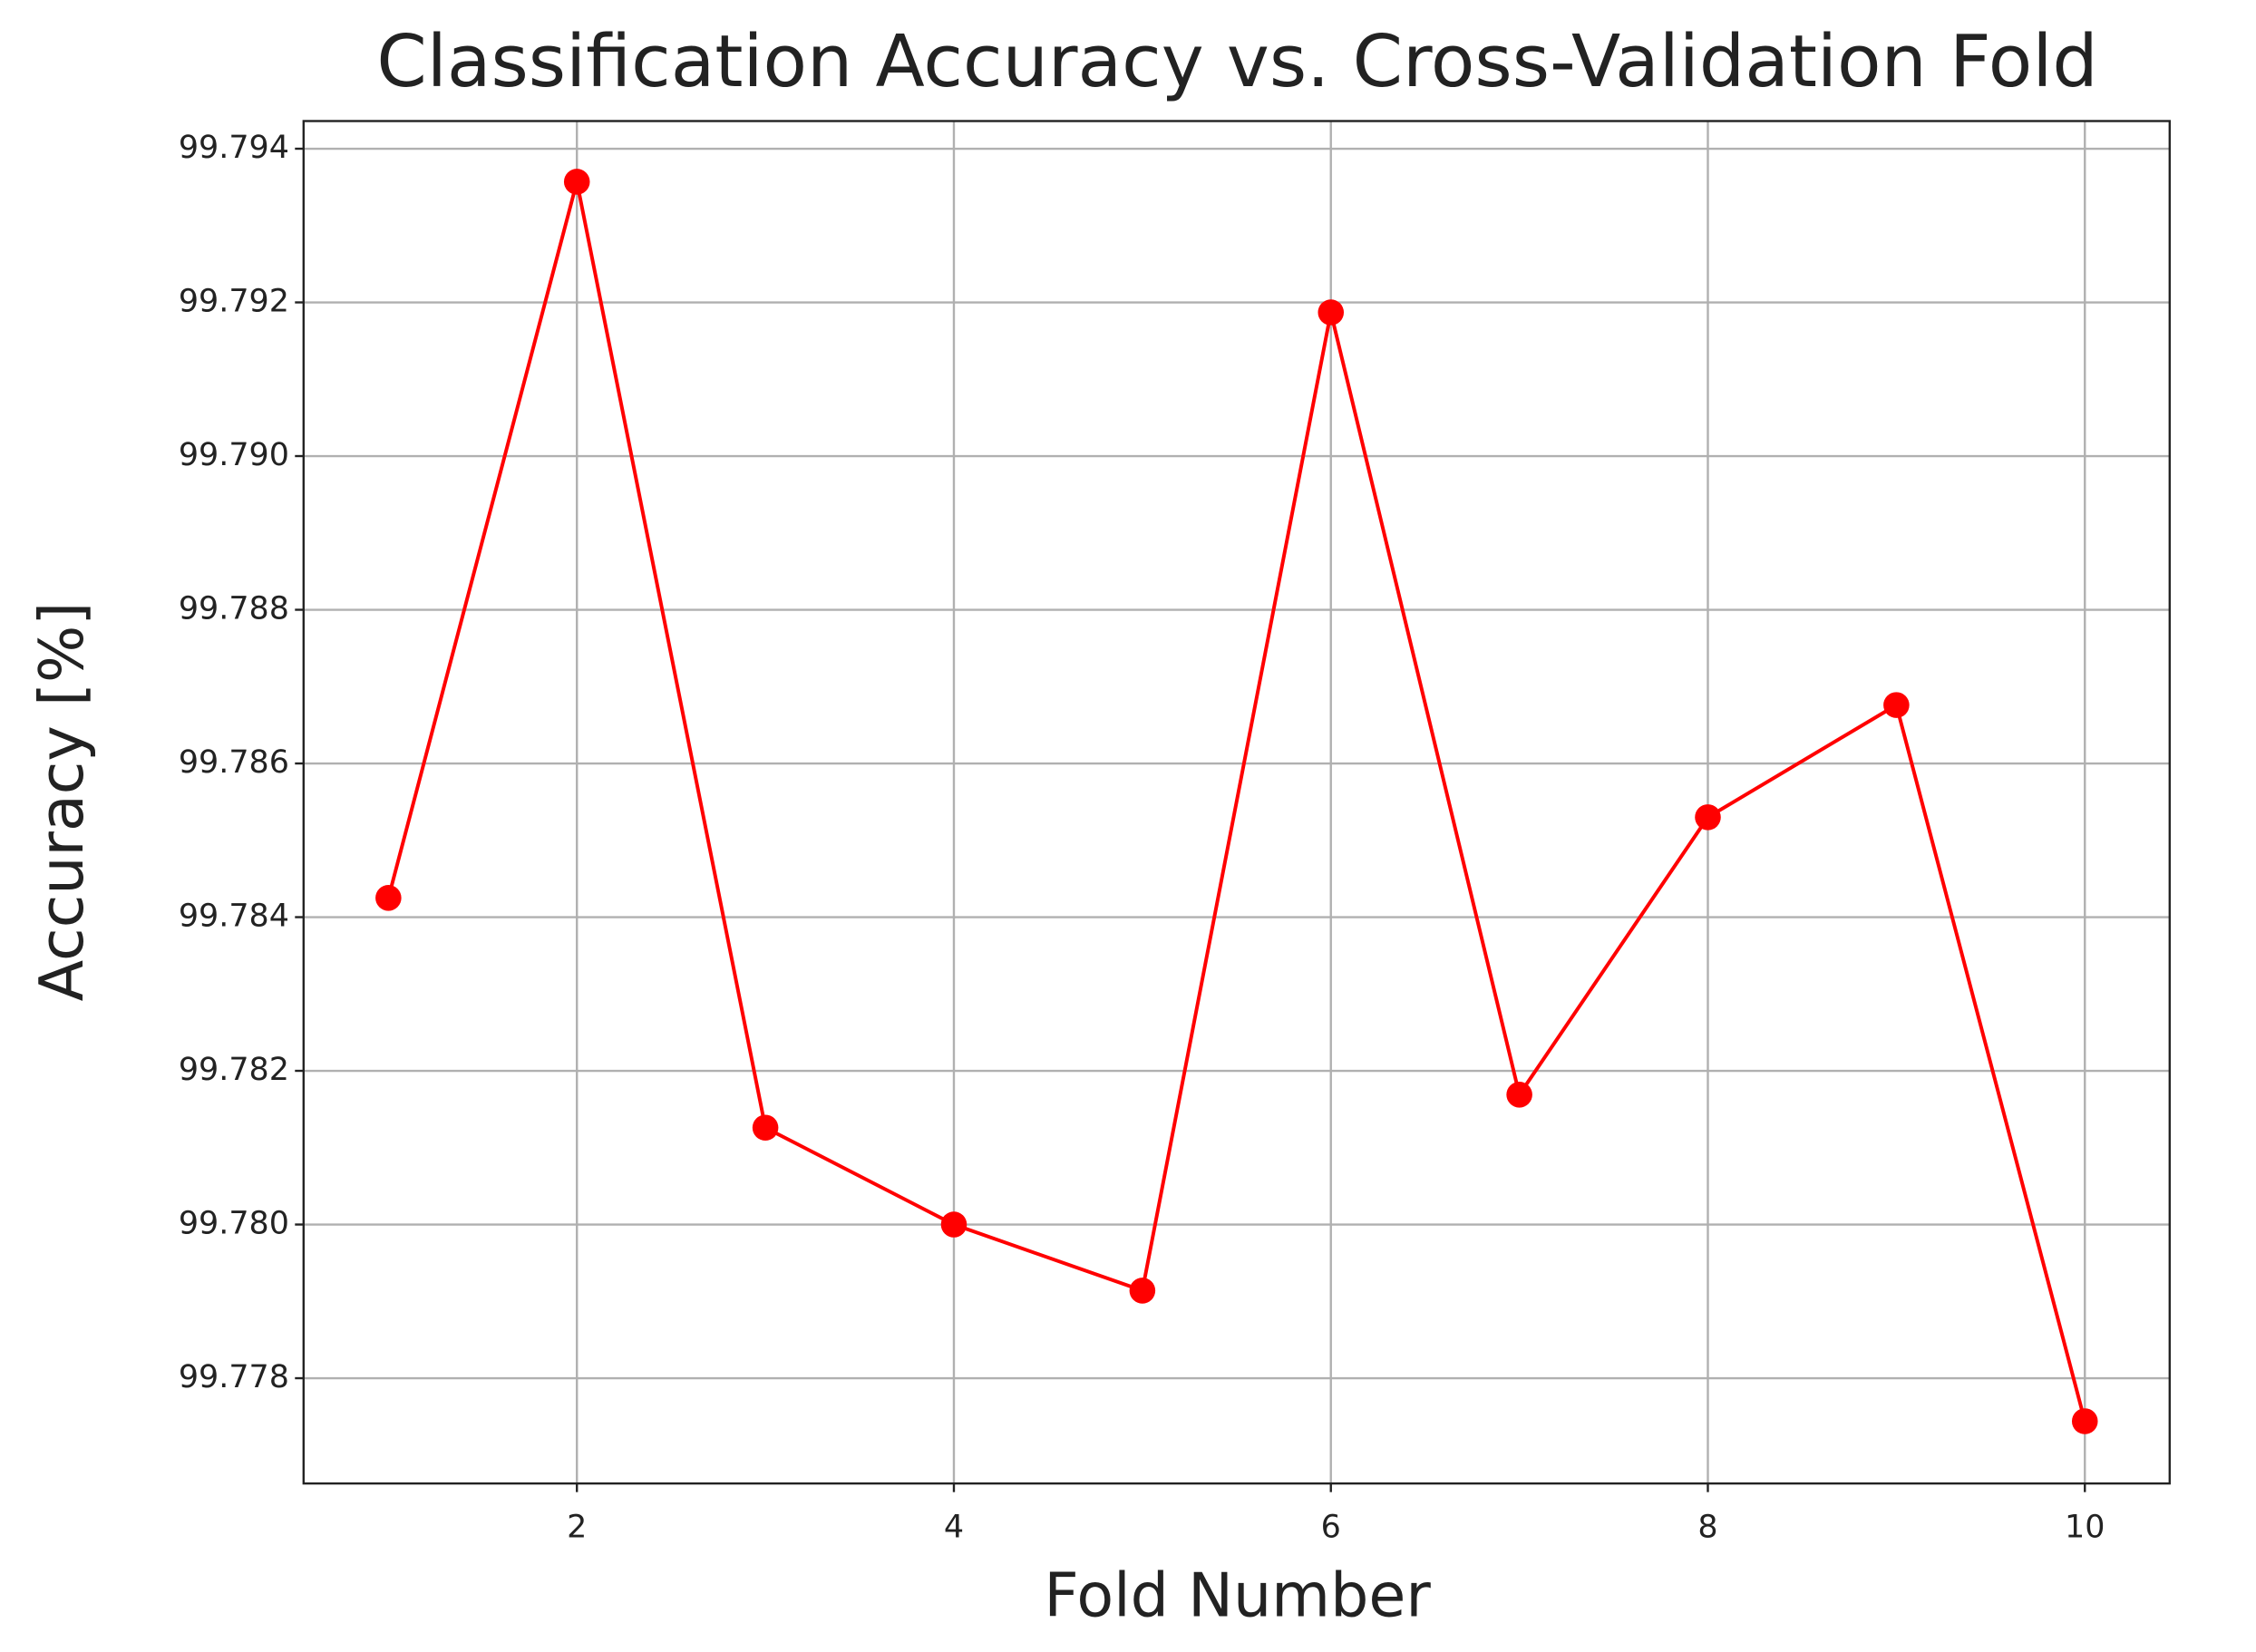  I want to click on y-axis-label: Accuracy [%], so click(62, 802).